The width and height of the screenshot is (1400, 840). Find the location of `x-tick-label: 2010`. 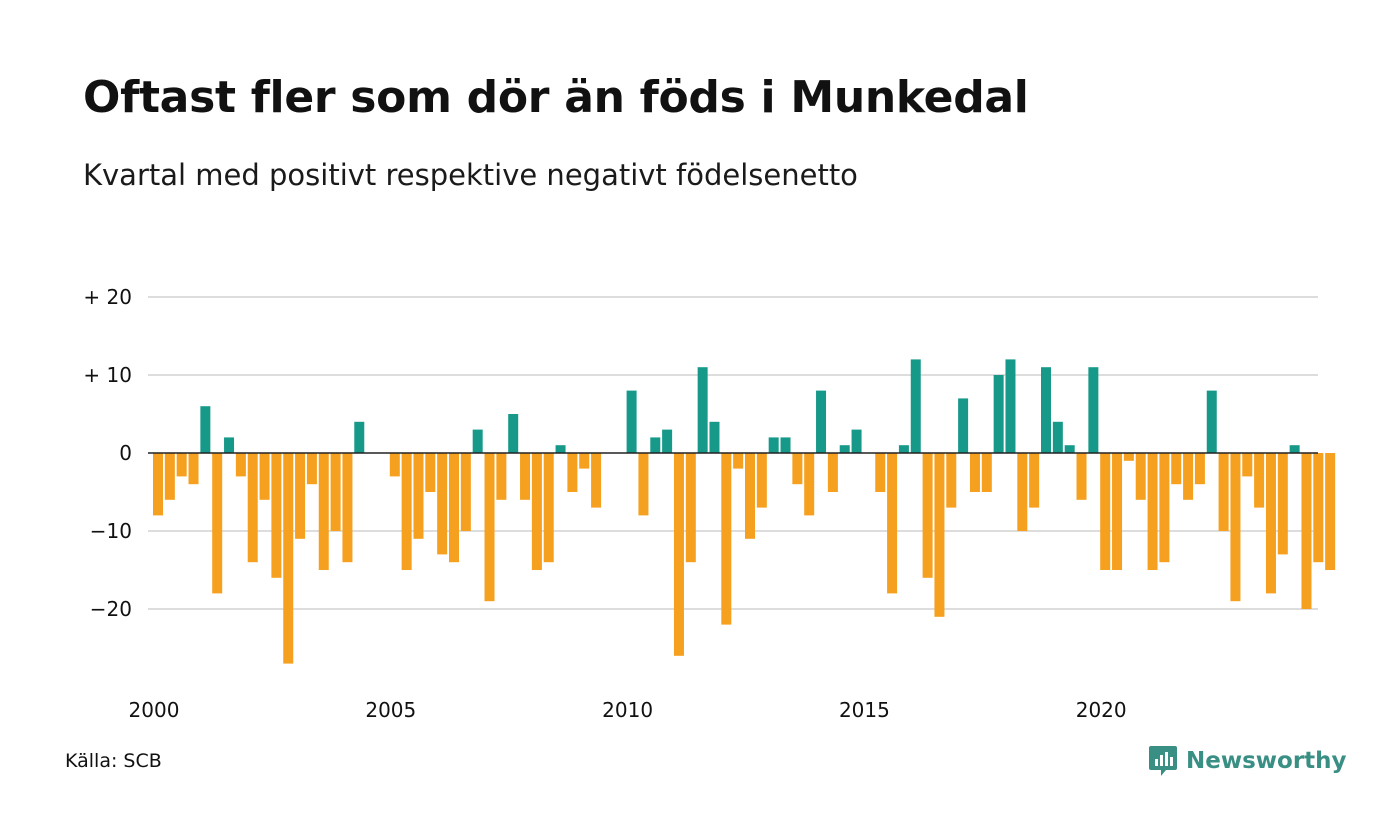

x-tick-label: 2010 is located at coordinates (627, 710).